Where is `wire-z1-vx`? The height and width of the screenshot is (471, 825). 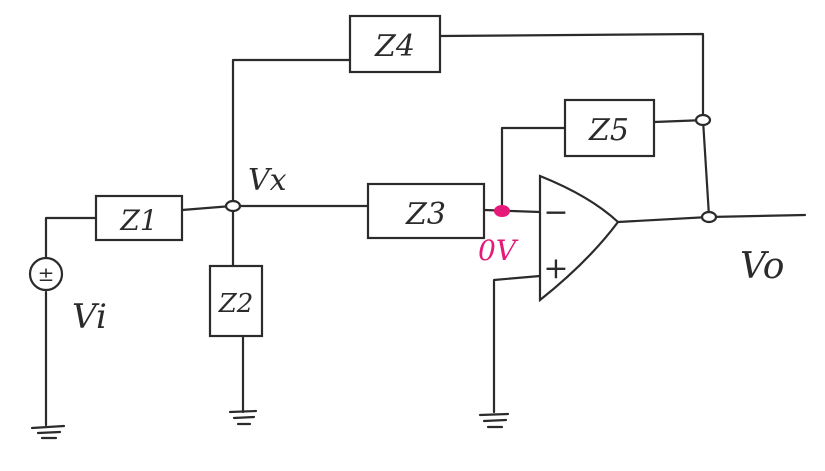 wire-z1-vx is located at coordinates (207, 208).